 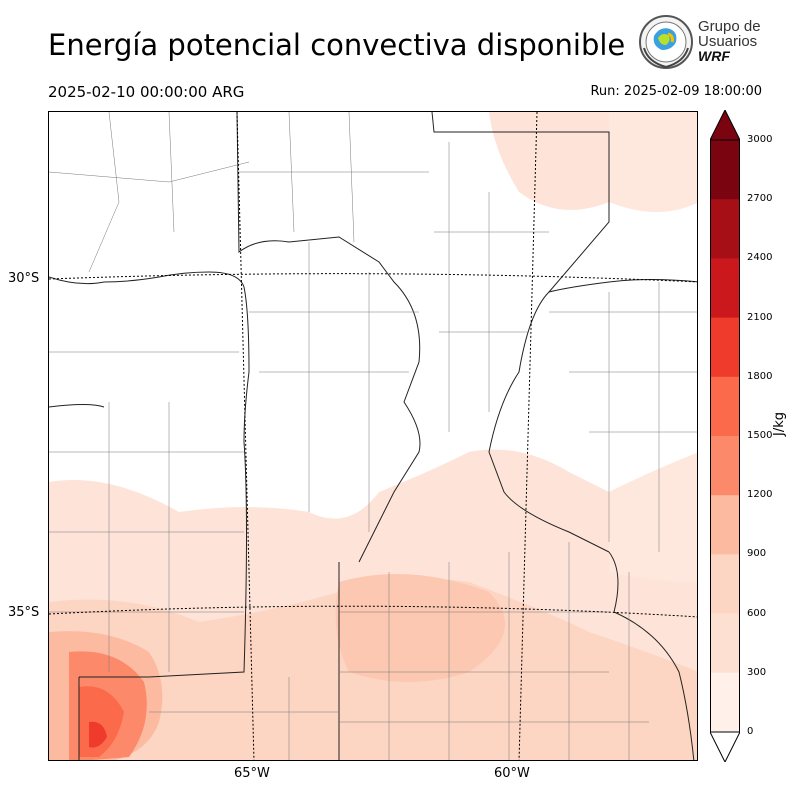 I want to click on colorbar-tick-label: 300, so click(x=757, y=672).